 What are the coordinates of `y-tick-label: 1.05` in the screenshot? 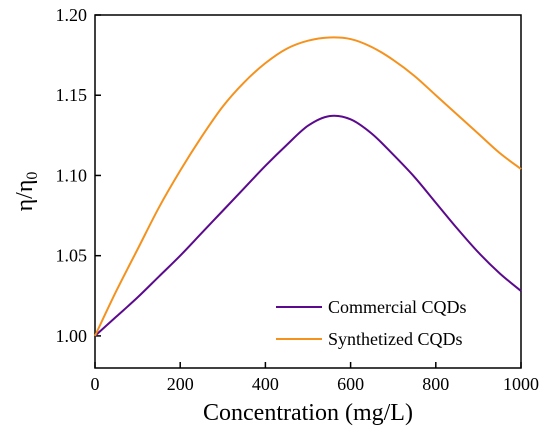 It's located at (72, 256).